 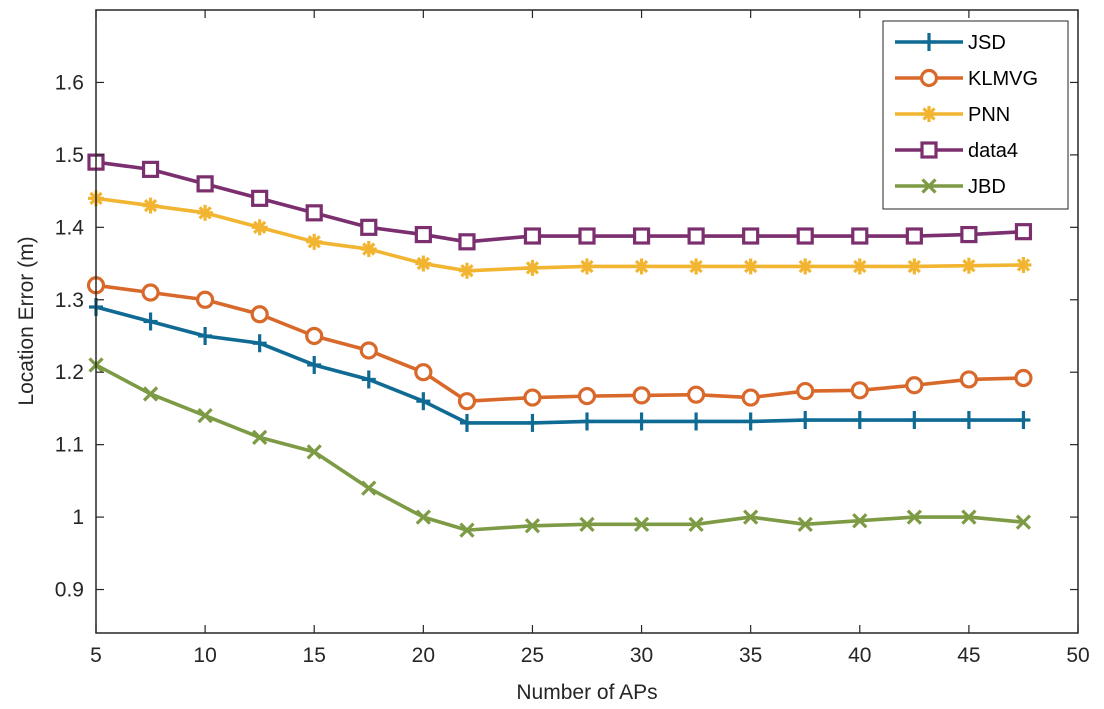 What do you see at coordinates (968, 655) in the screenshot?
I see `x-tick-label: 45` at bounding box center [968, 655].